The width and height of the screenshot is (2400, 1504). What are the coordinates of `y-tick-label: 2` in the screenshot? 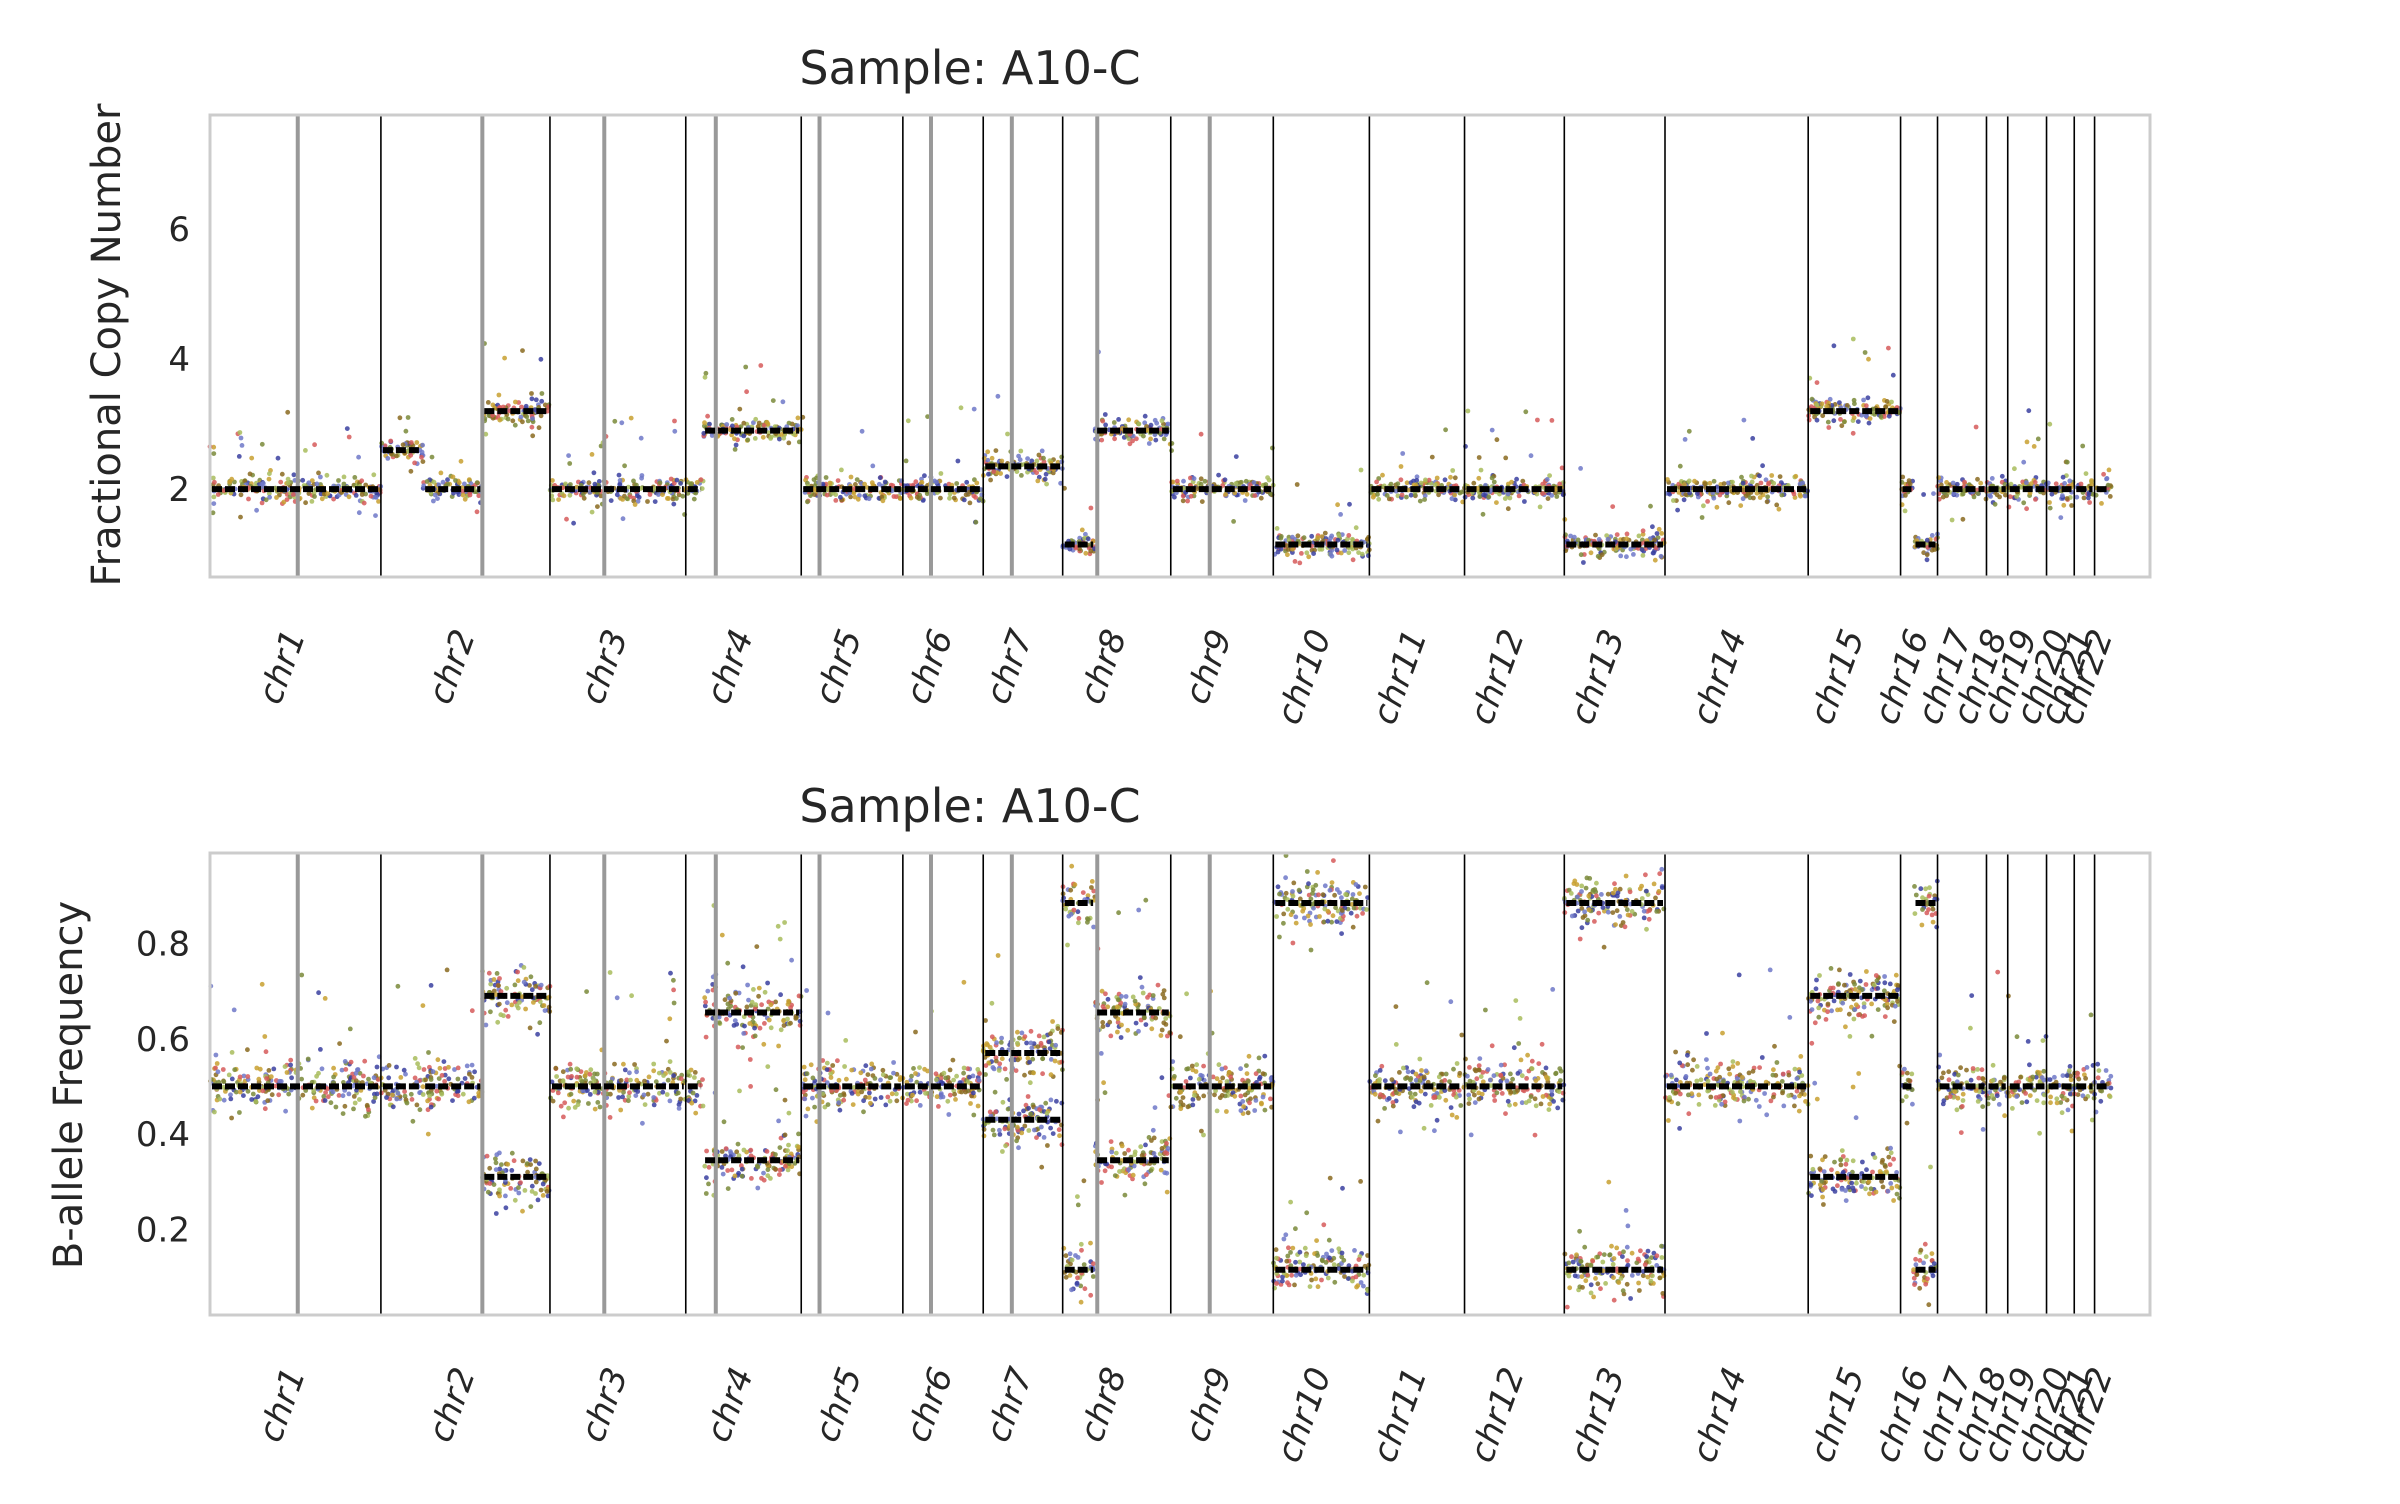 It's located at (179, 490).